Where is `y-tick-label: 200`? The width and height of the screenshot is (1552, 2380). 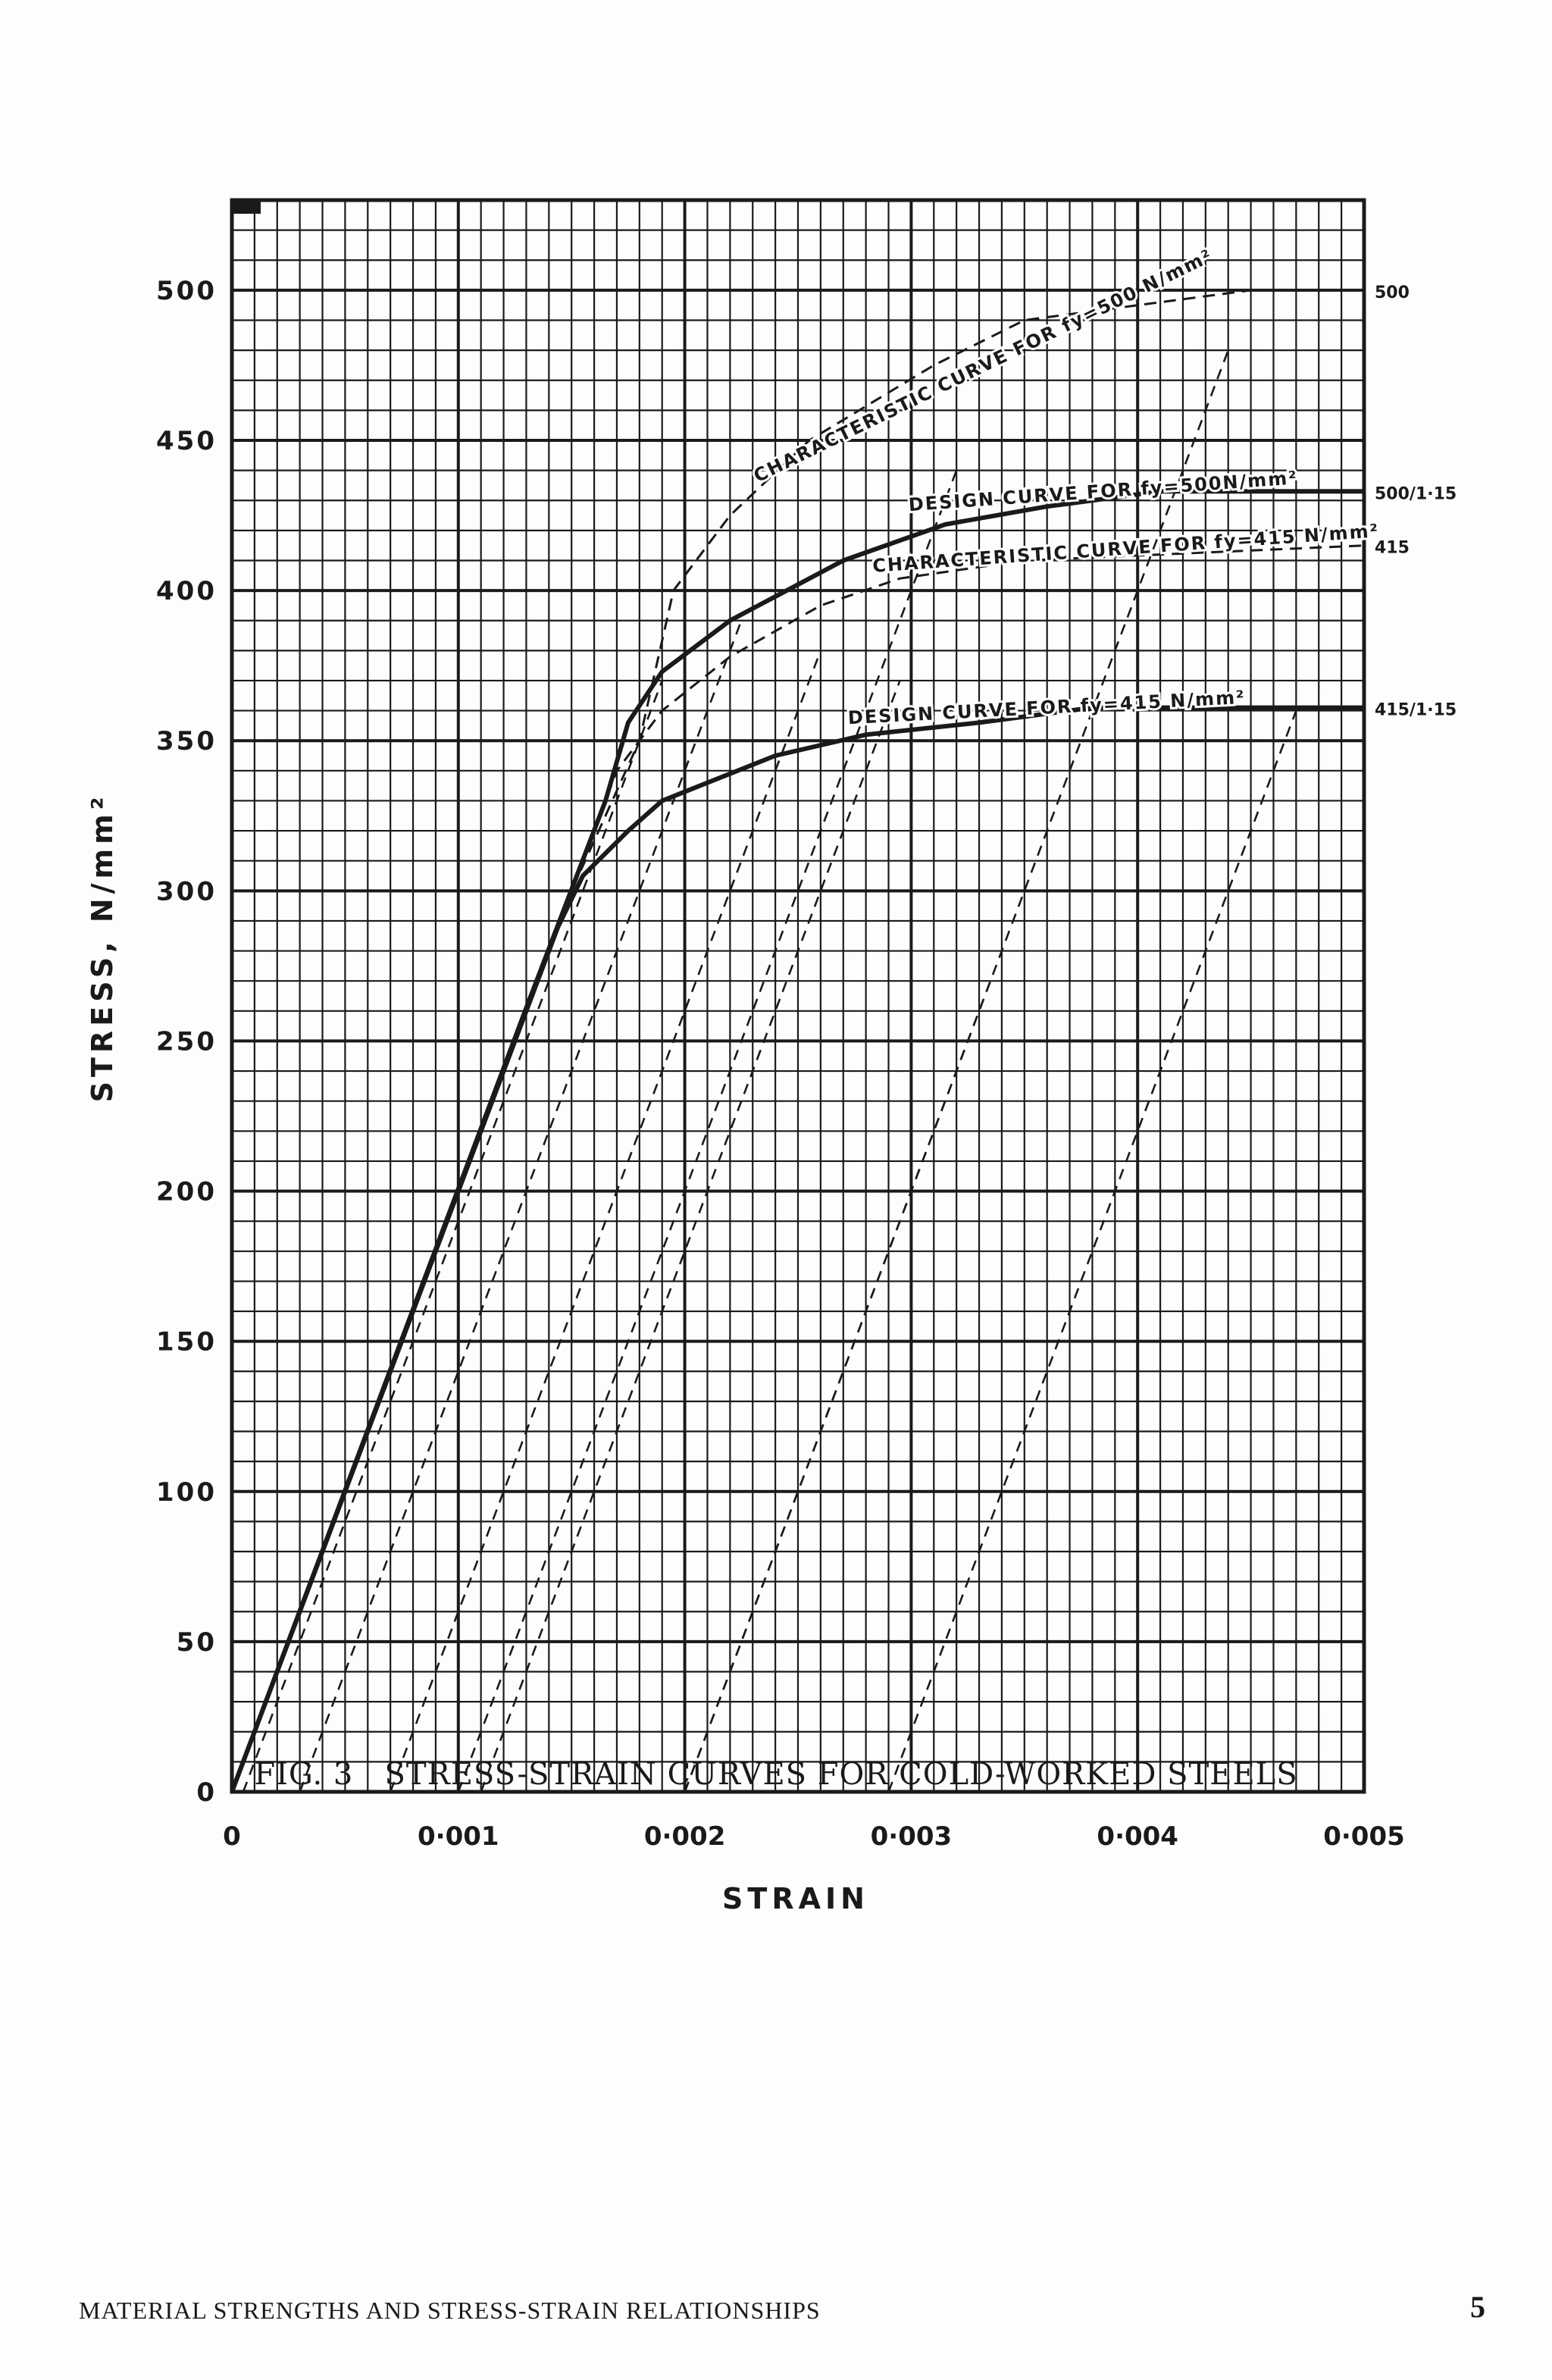 y-tick-label: 200 is located at coordinates (186, 1192).